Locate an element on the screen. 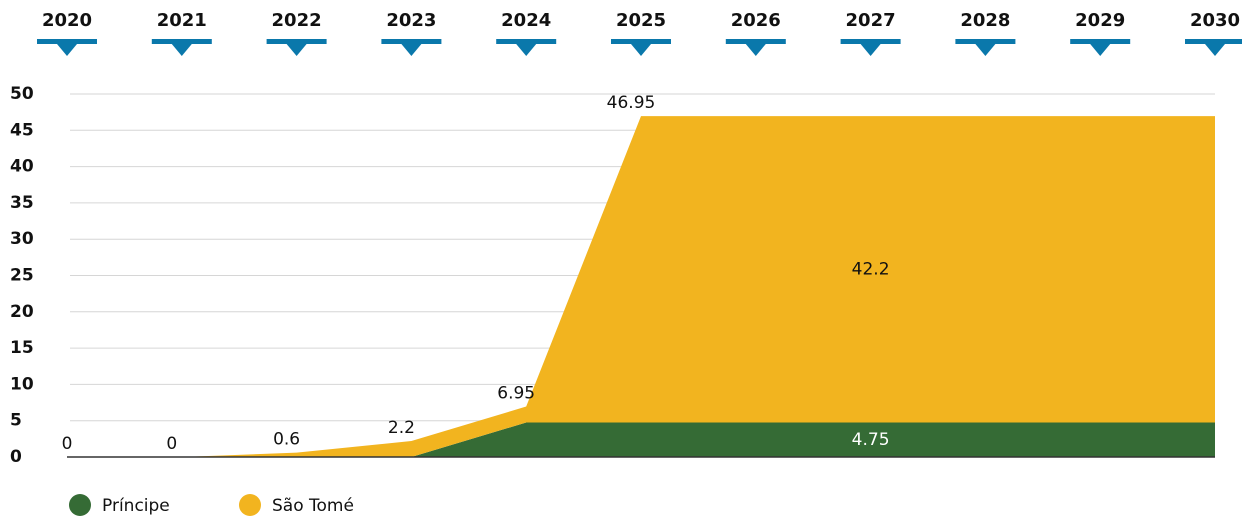 The image size is (1242, 517). y-tick-label: 35 is located at coordinates (22, 203).